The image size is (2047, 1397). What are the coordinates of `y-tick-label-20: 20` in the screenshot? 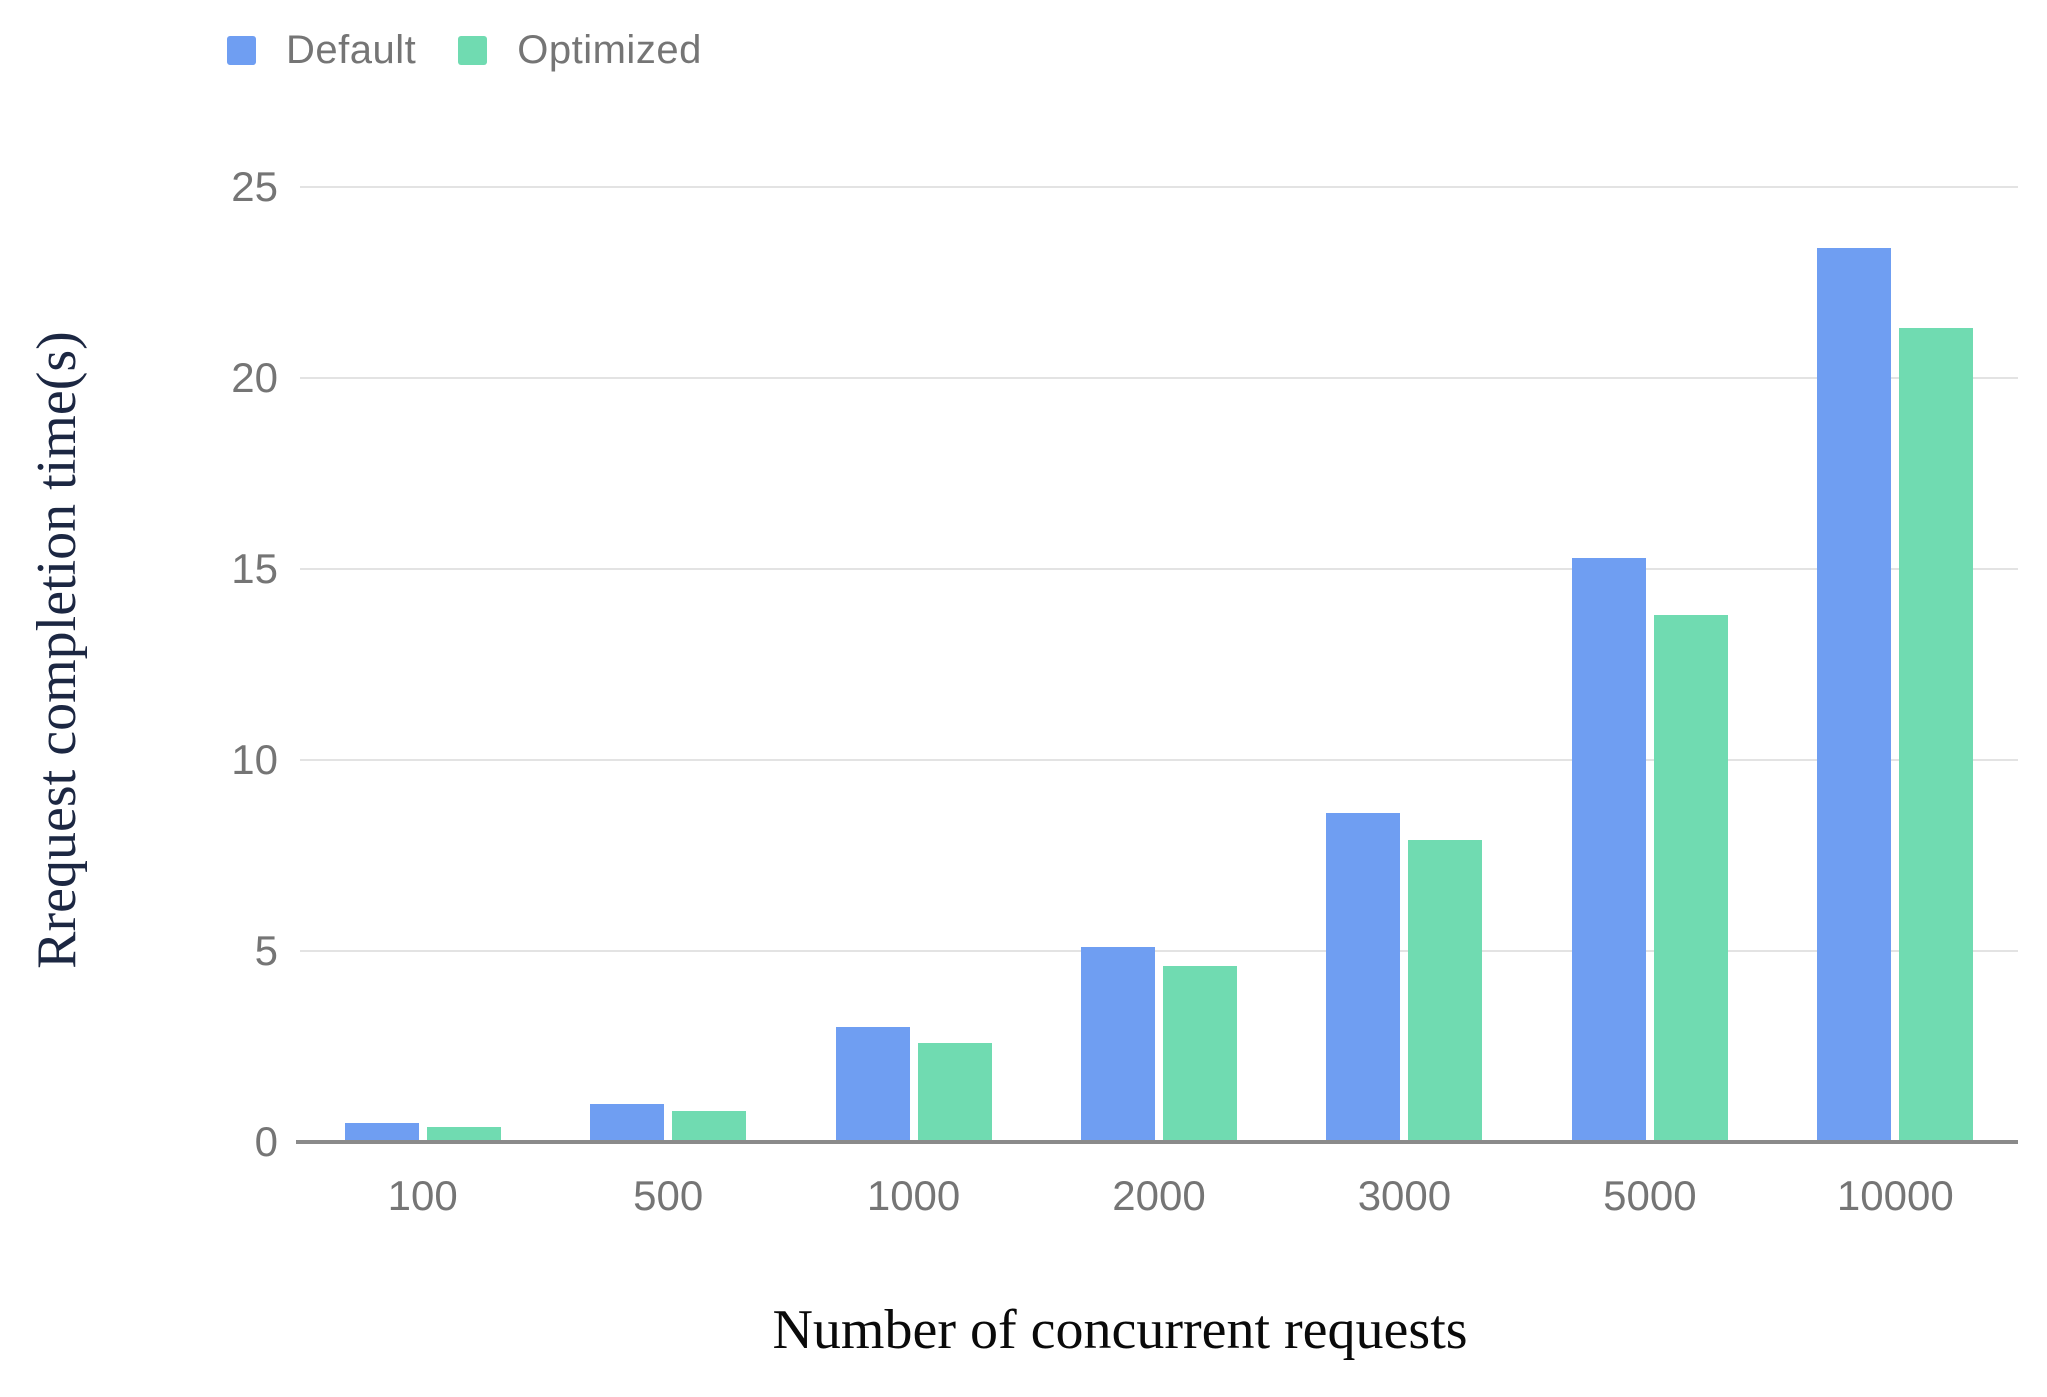 It's located at (254, 377).